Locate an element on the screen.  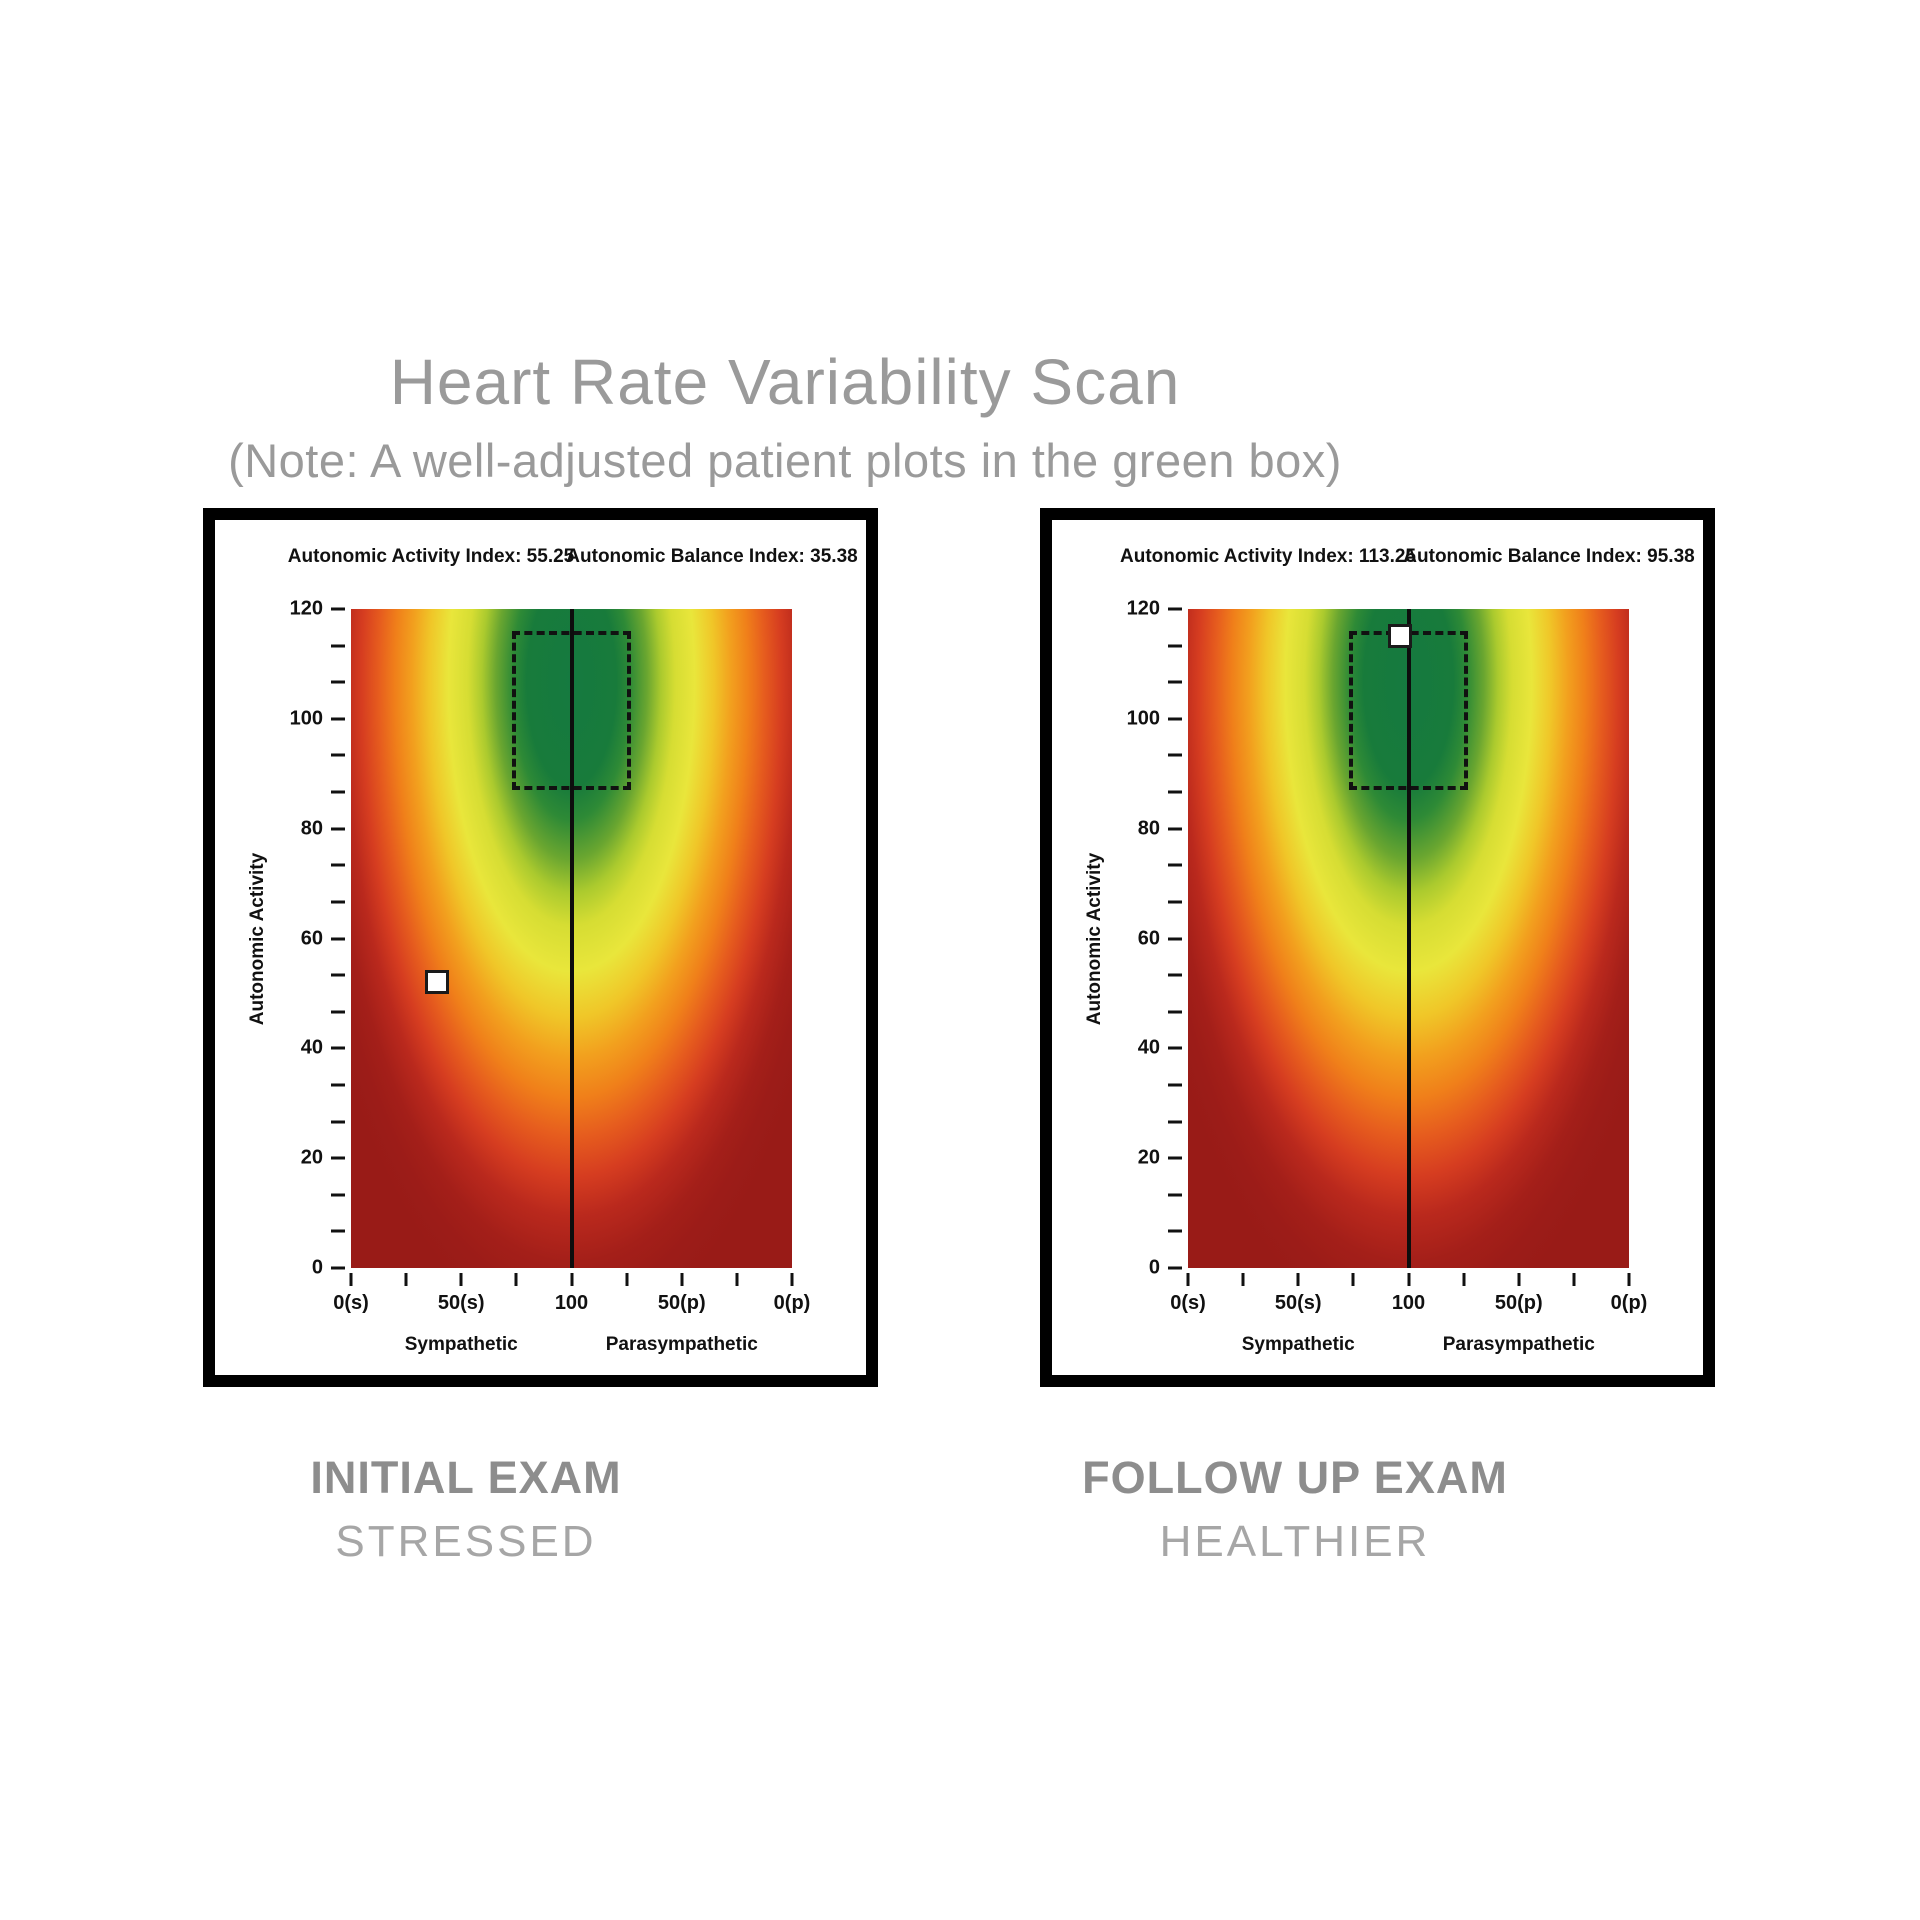
activity-index-label: Autonomic Activity Index: 55.25 is located at coordinates (431, 556).